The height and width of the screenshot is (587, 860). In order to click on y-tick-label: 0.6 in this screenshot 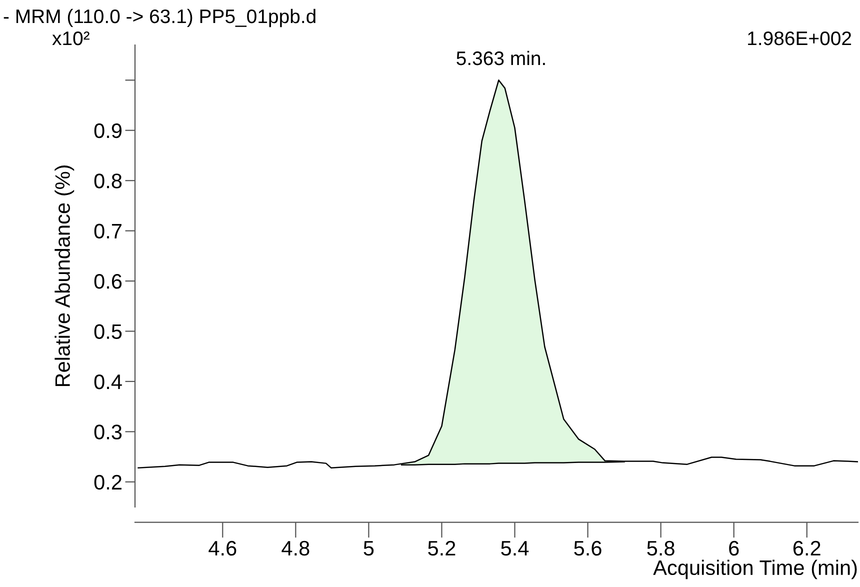, I will do `click(108, 281)`.